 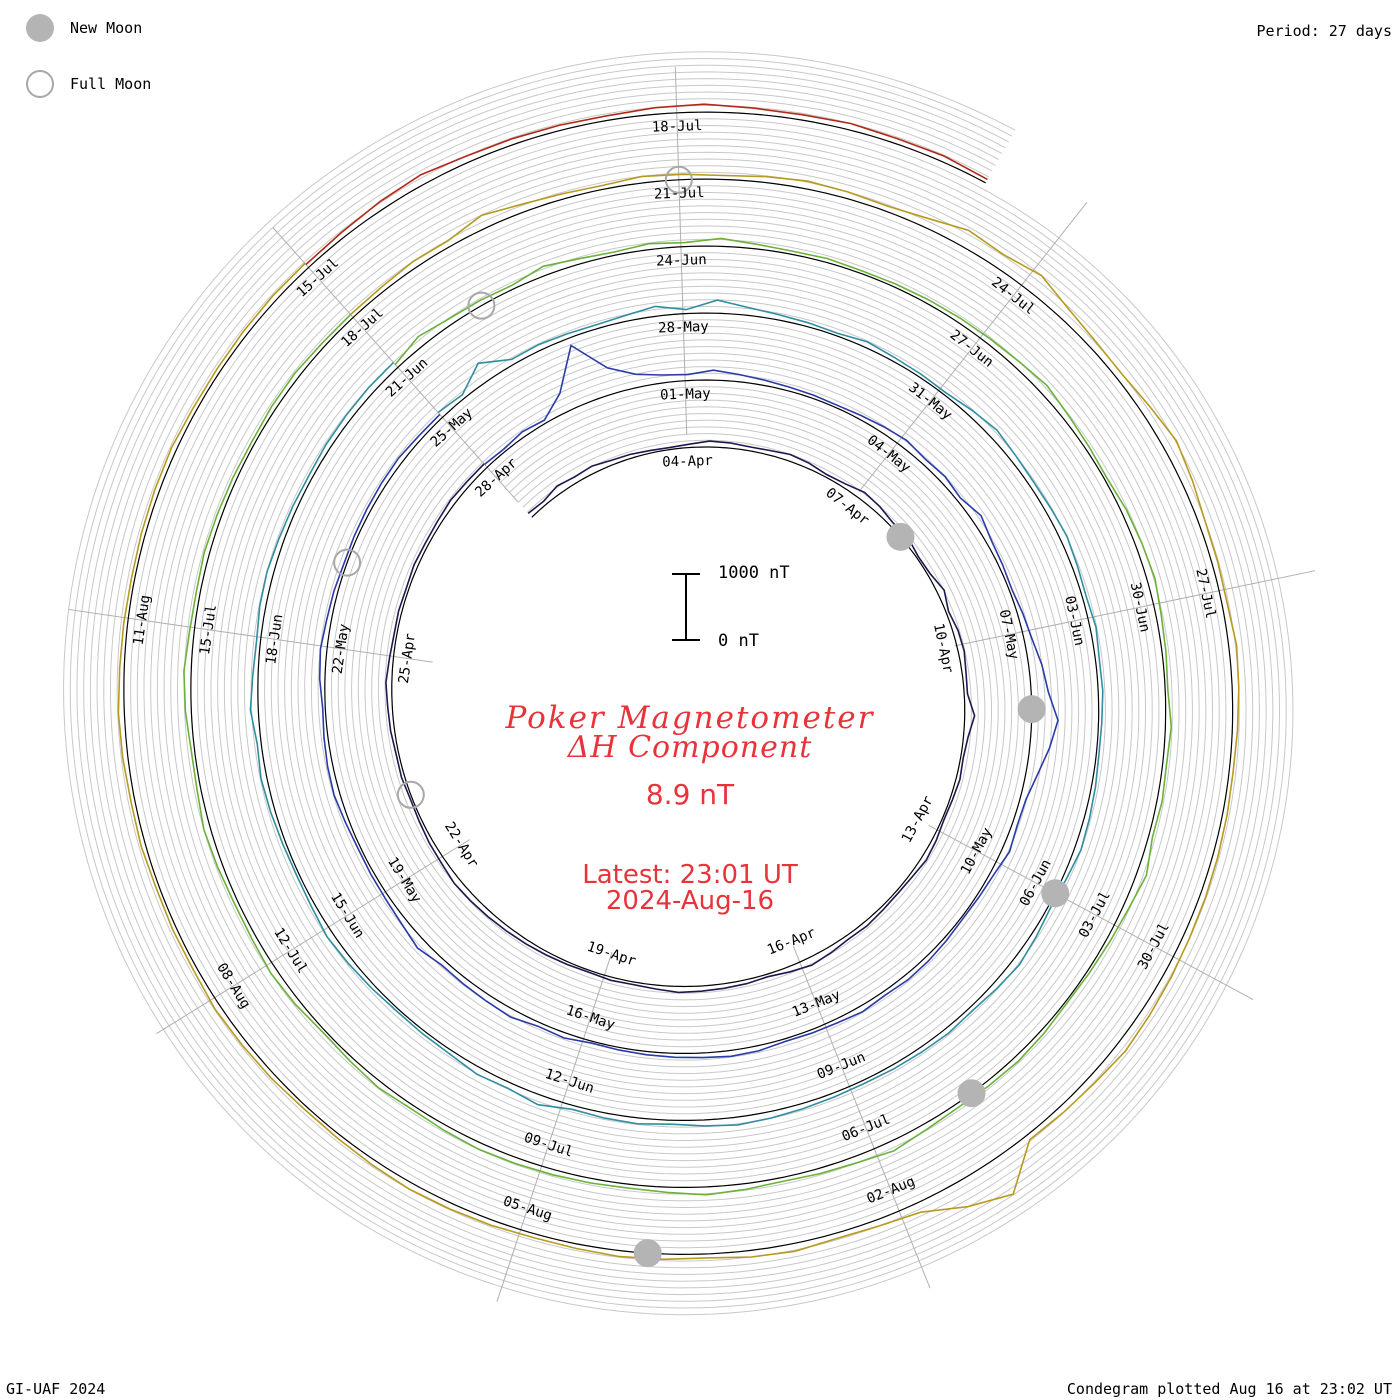 I want to click on scale-bar, so click(x=686, y=607).